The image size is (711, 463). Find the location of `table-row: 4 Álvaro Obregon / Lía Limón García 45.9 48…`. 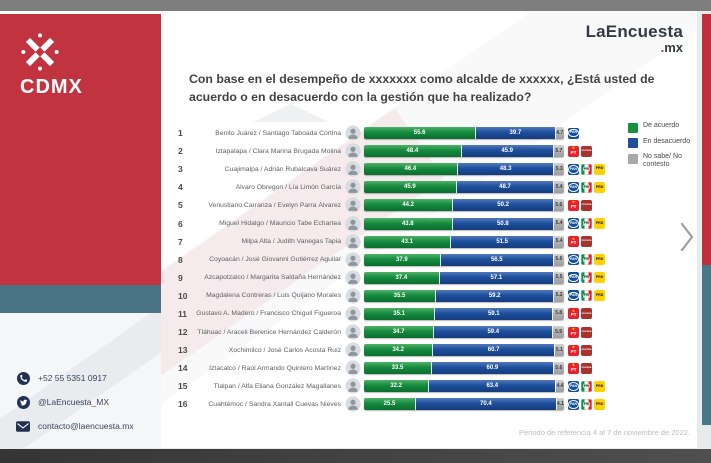

table-row: 4 Álvaro Obregon / Lía Limón García 45.9 48… is located at coordinates (426, 187).